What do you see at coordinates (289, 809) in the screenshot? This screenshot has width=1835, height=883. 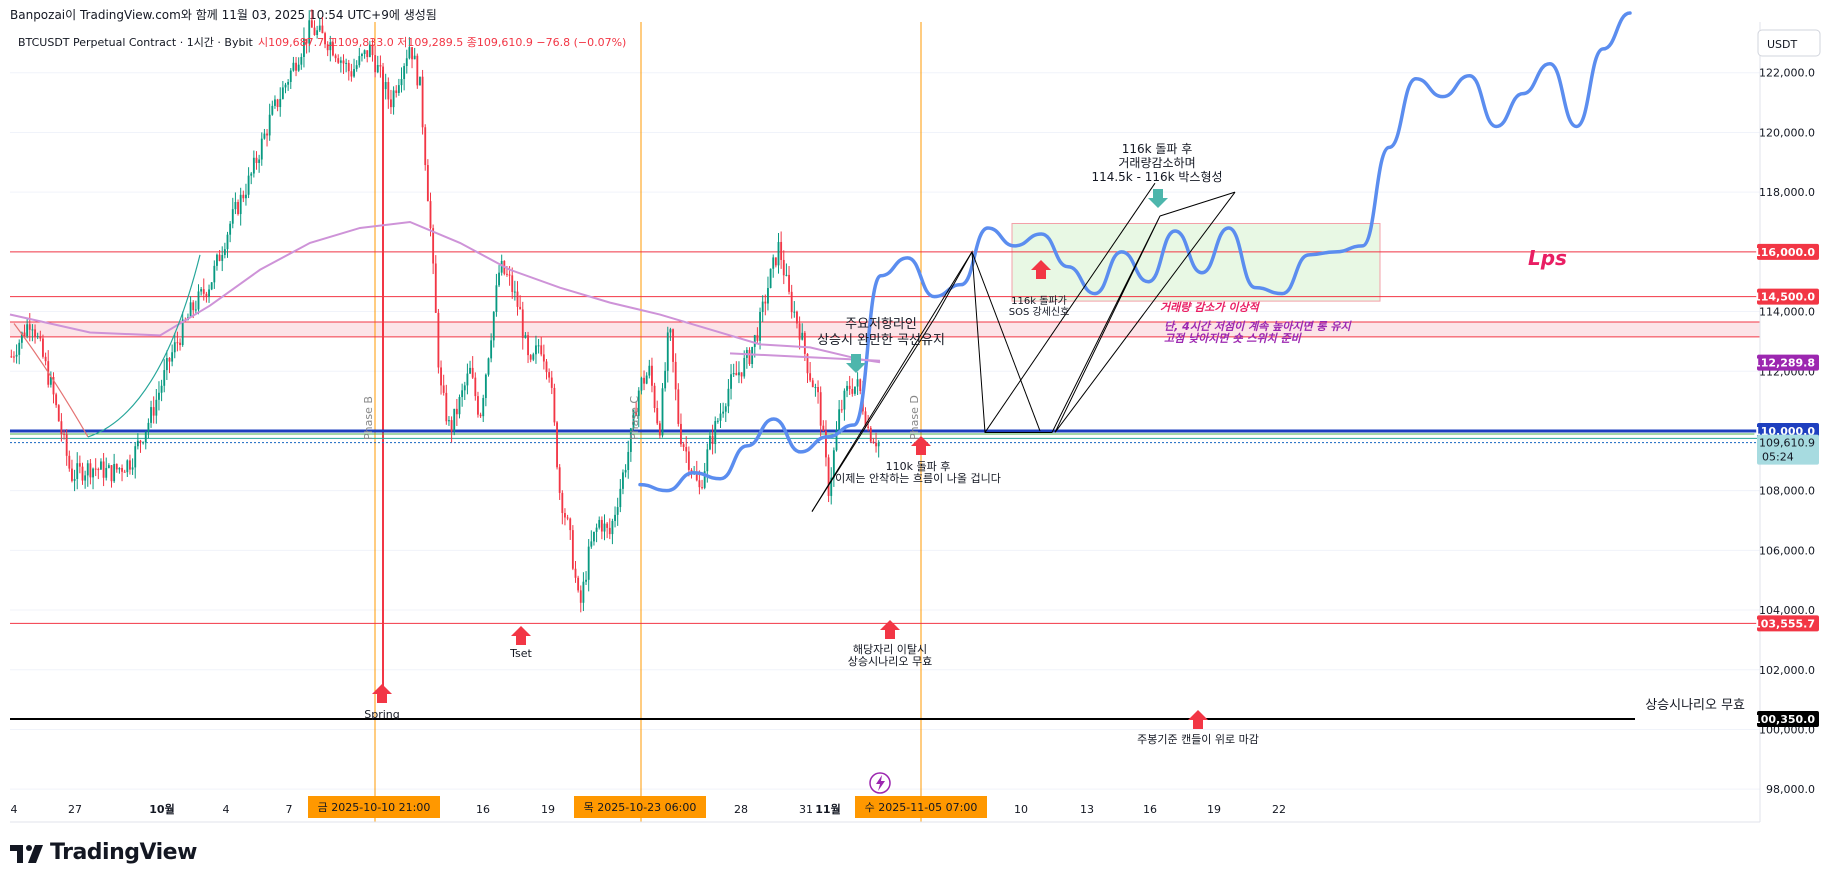 I see `x-tick-label: 7` at bounding box center [289, 809].